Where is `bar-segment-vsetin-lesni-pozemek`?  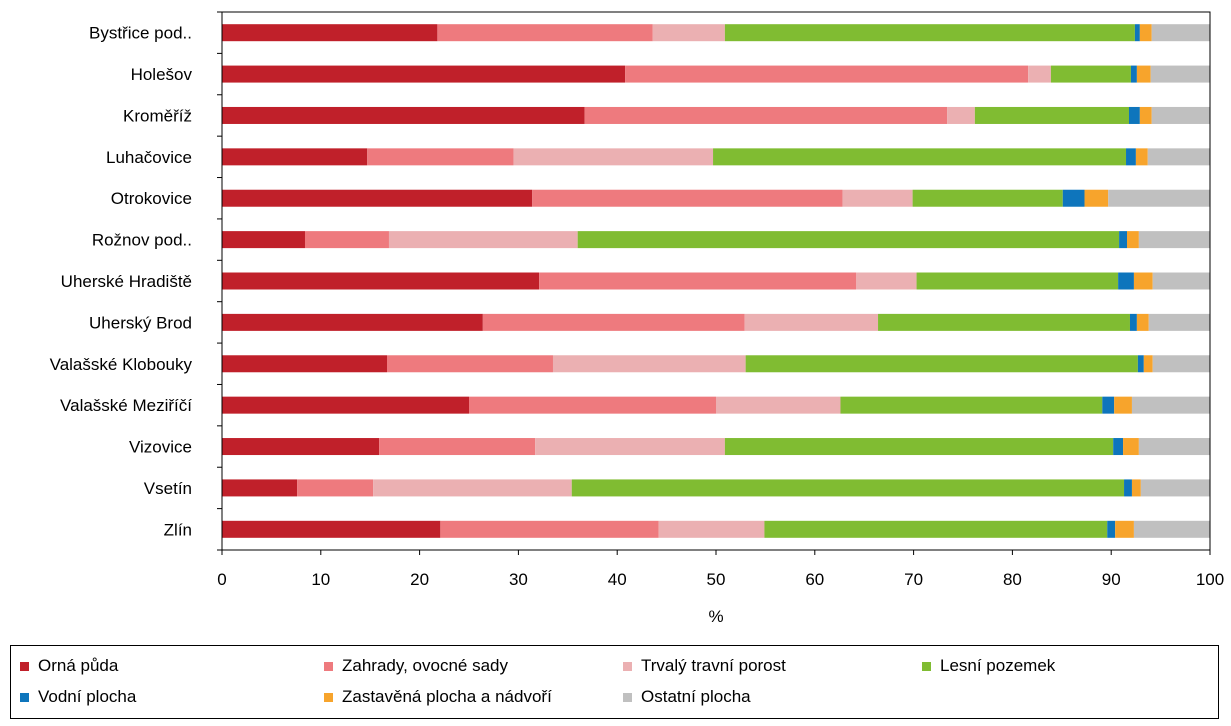
bar-segment-vsetin-lesni-pozemek is located at coordinates (848, 488).